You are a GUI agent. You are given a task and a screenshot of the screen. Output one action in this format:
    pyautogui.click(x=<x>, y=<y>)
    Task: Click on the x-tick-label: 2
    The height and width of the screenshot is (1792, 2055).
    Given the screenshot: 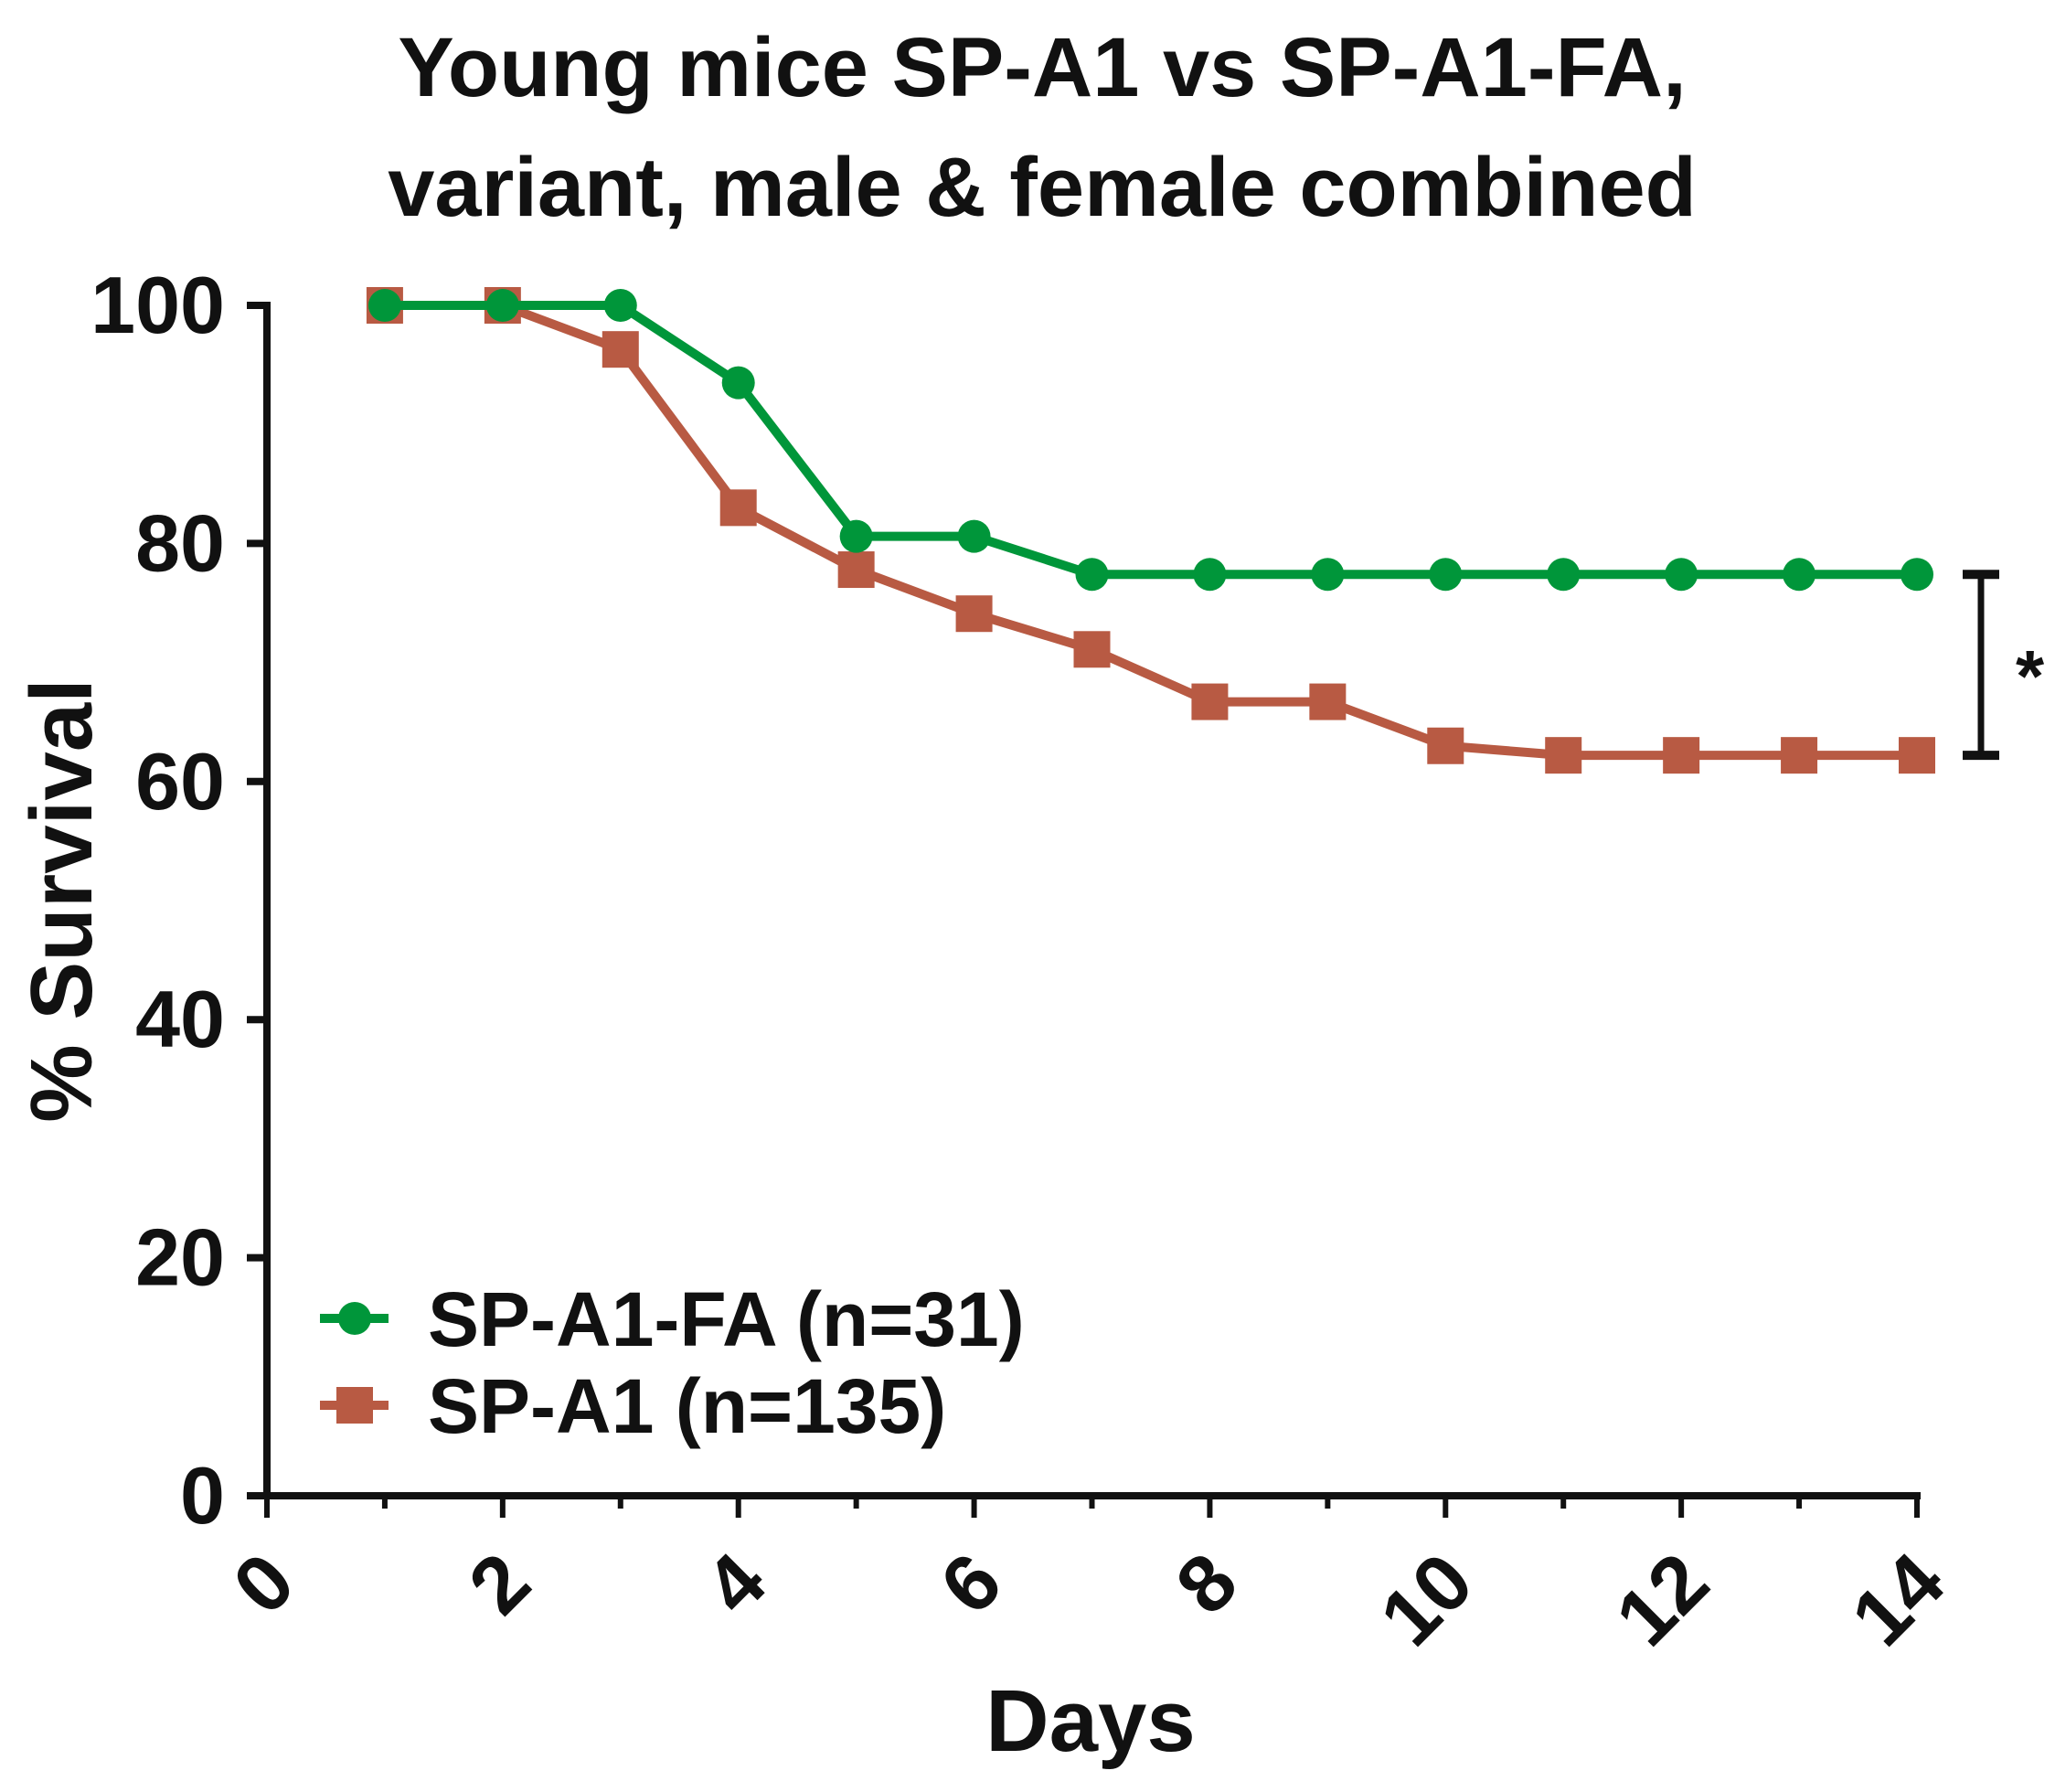 What is the action you would take?
    pyautogui.click(x=500, y=1583)
    